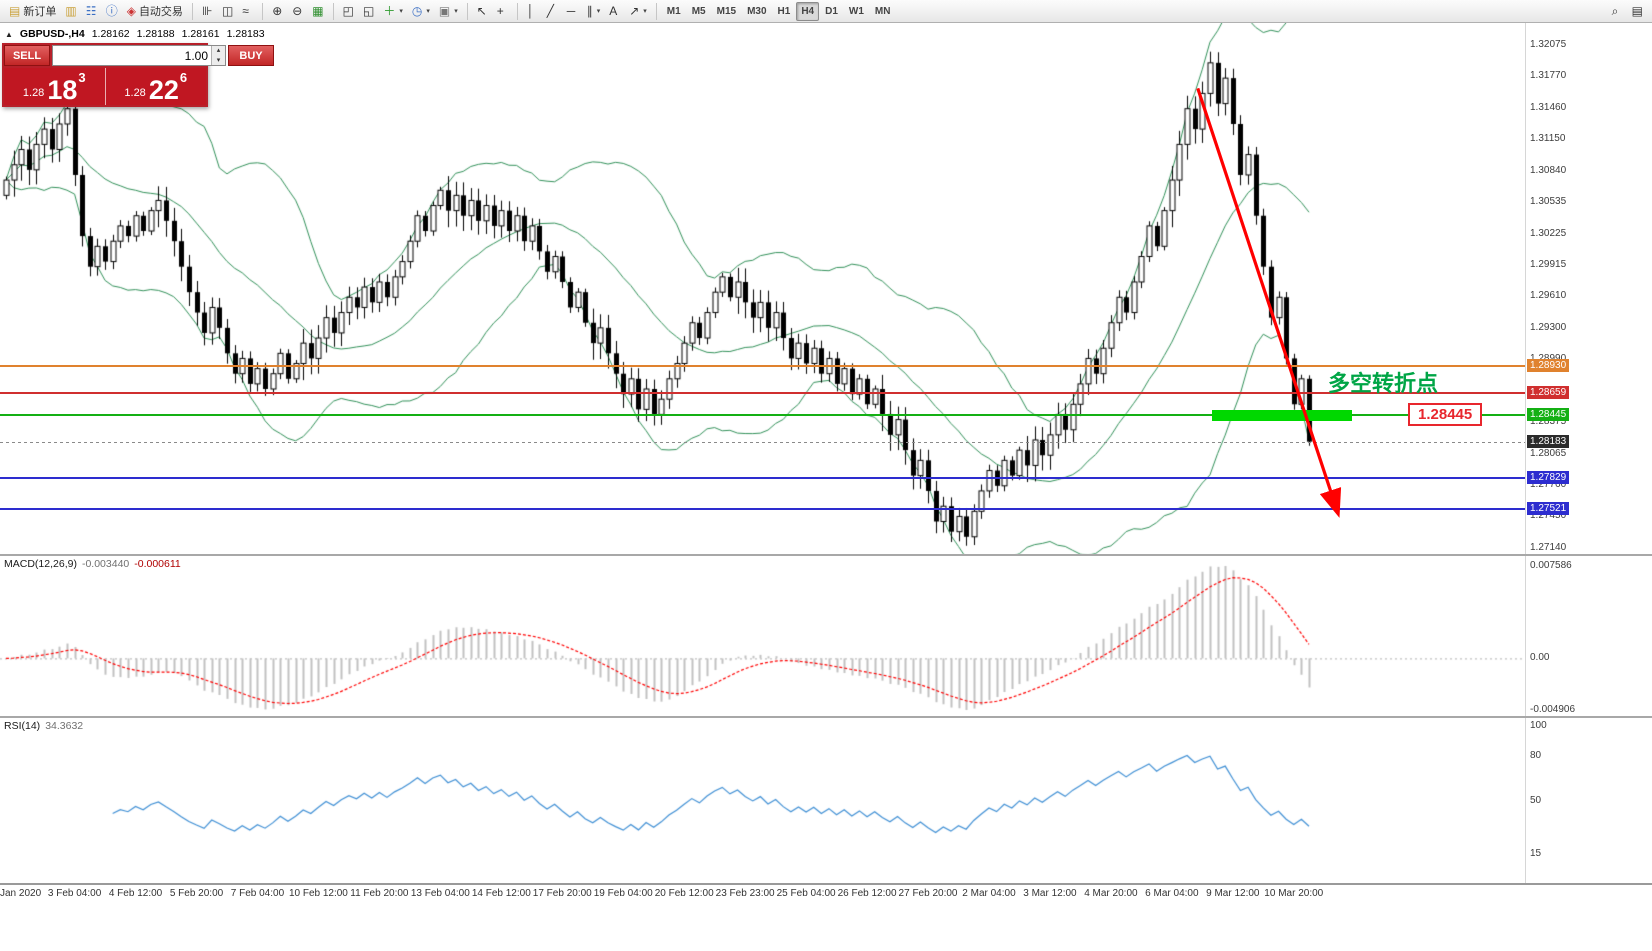 This screenshot has width=1652, height=951. Describe the element at coordinates (277, 11) in the screenshot. I see `zoom-in-icon: ⊕` at that location.